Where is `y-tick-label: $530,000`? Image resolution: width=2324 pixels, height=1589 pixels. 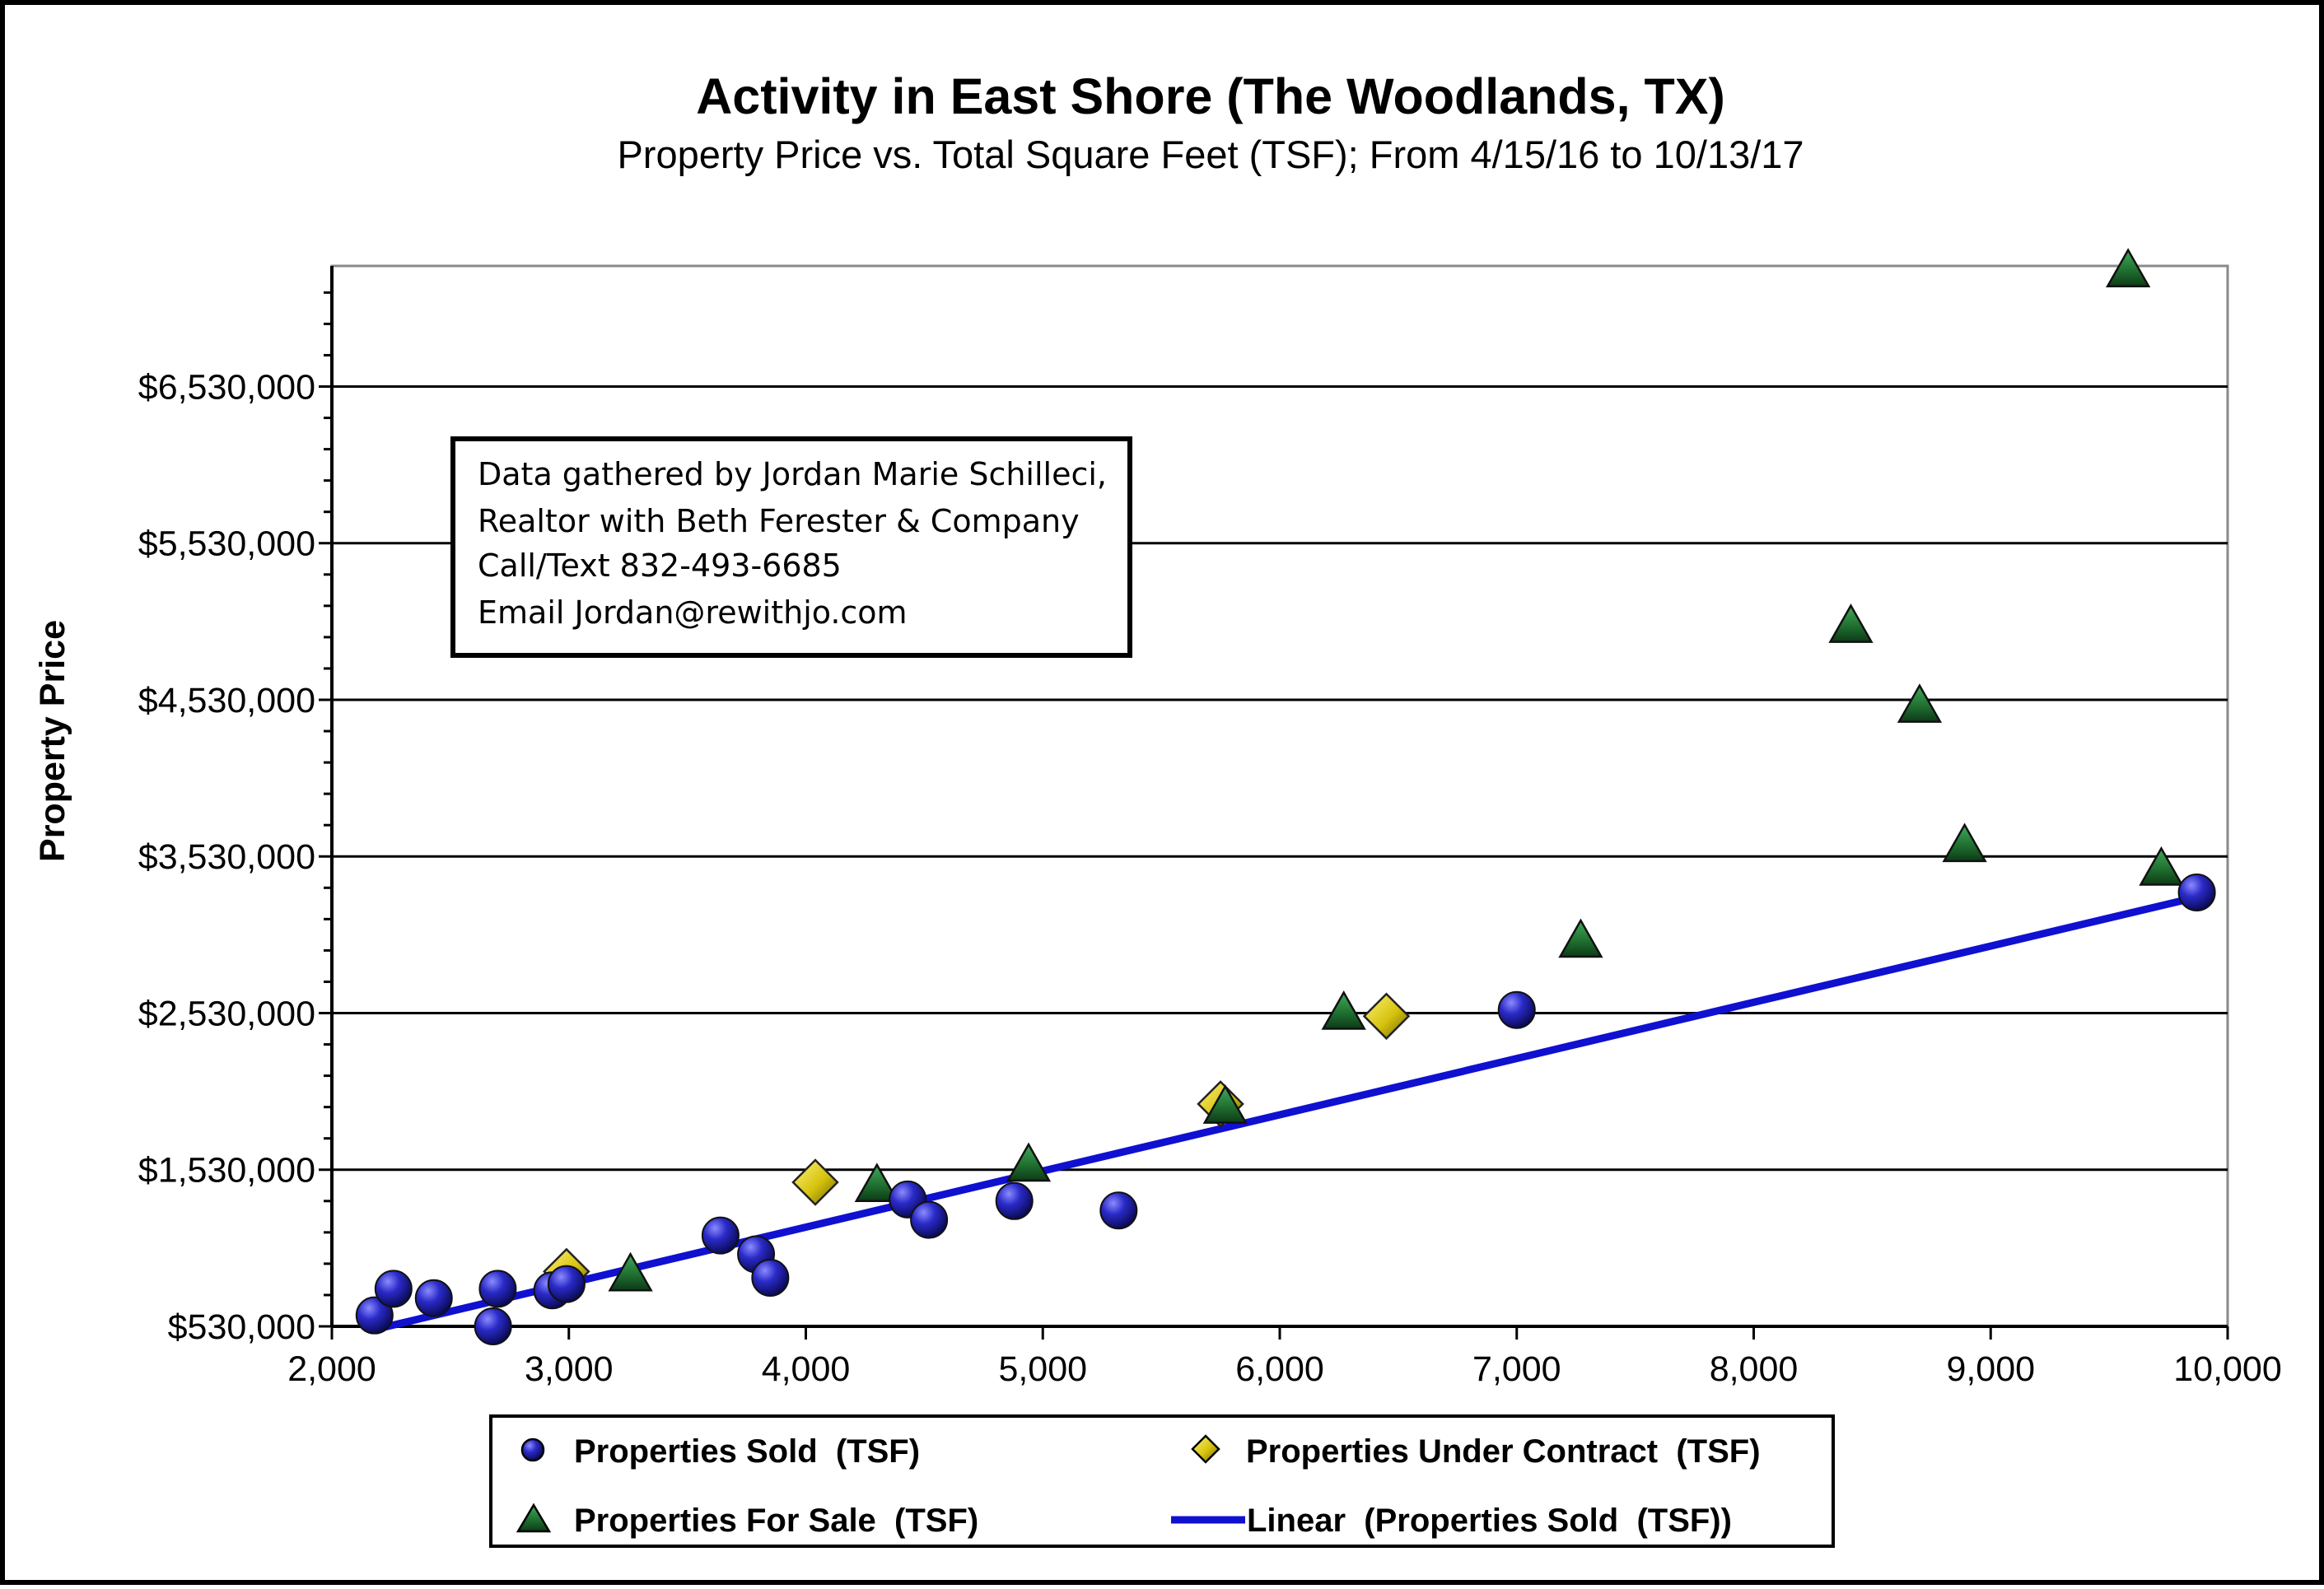 y-tick-label: $530,000 is located at coordinates (241, 1327).